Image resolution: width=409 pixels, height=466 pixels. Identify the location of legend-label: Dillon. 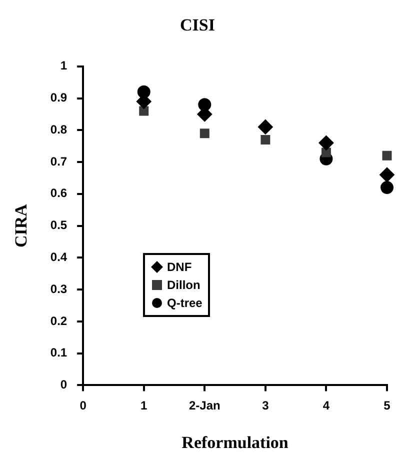
(183, 285).